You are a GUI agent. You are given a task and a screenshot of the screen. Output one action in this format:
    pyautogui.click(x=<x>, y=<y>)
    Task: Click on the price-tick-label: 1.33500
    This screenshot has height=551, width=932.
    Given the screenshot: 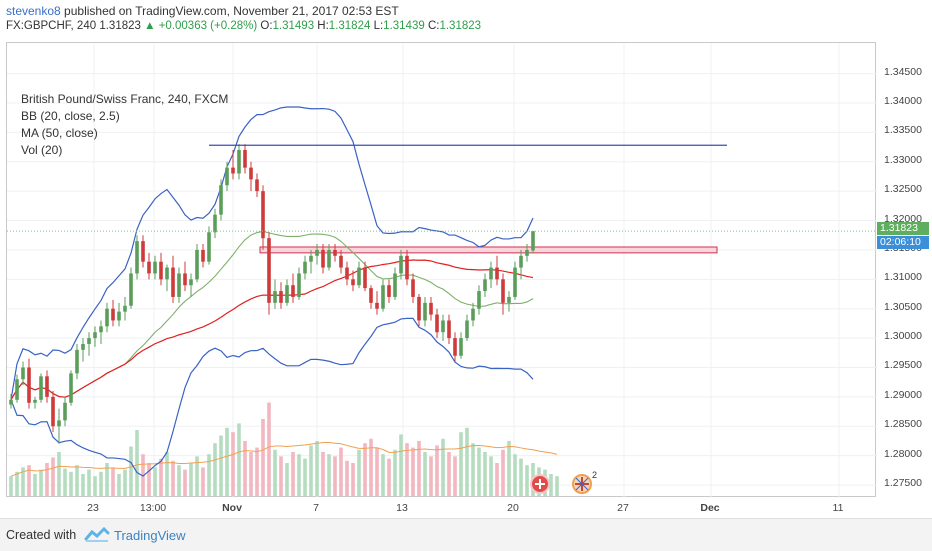 What is the action you would take?
    pyautogui.click(x=903, y=130)
    